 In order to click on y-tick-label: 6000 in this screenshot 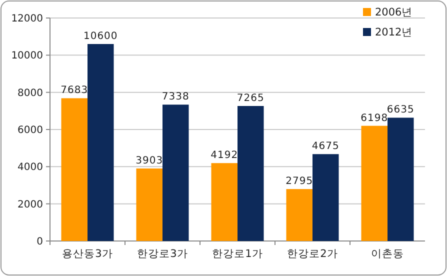, I will do `click(30, 130)`.